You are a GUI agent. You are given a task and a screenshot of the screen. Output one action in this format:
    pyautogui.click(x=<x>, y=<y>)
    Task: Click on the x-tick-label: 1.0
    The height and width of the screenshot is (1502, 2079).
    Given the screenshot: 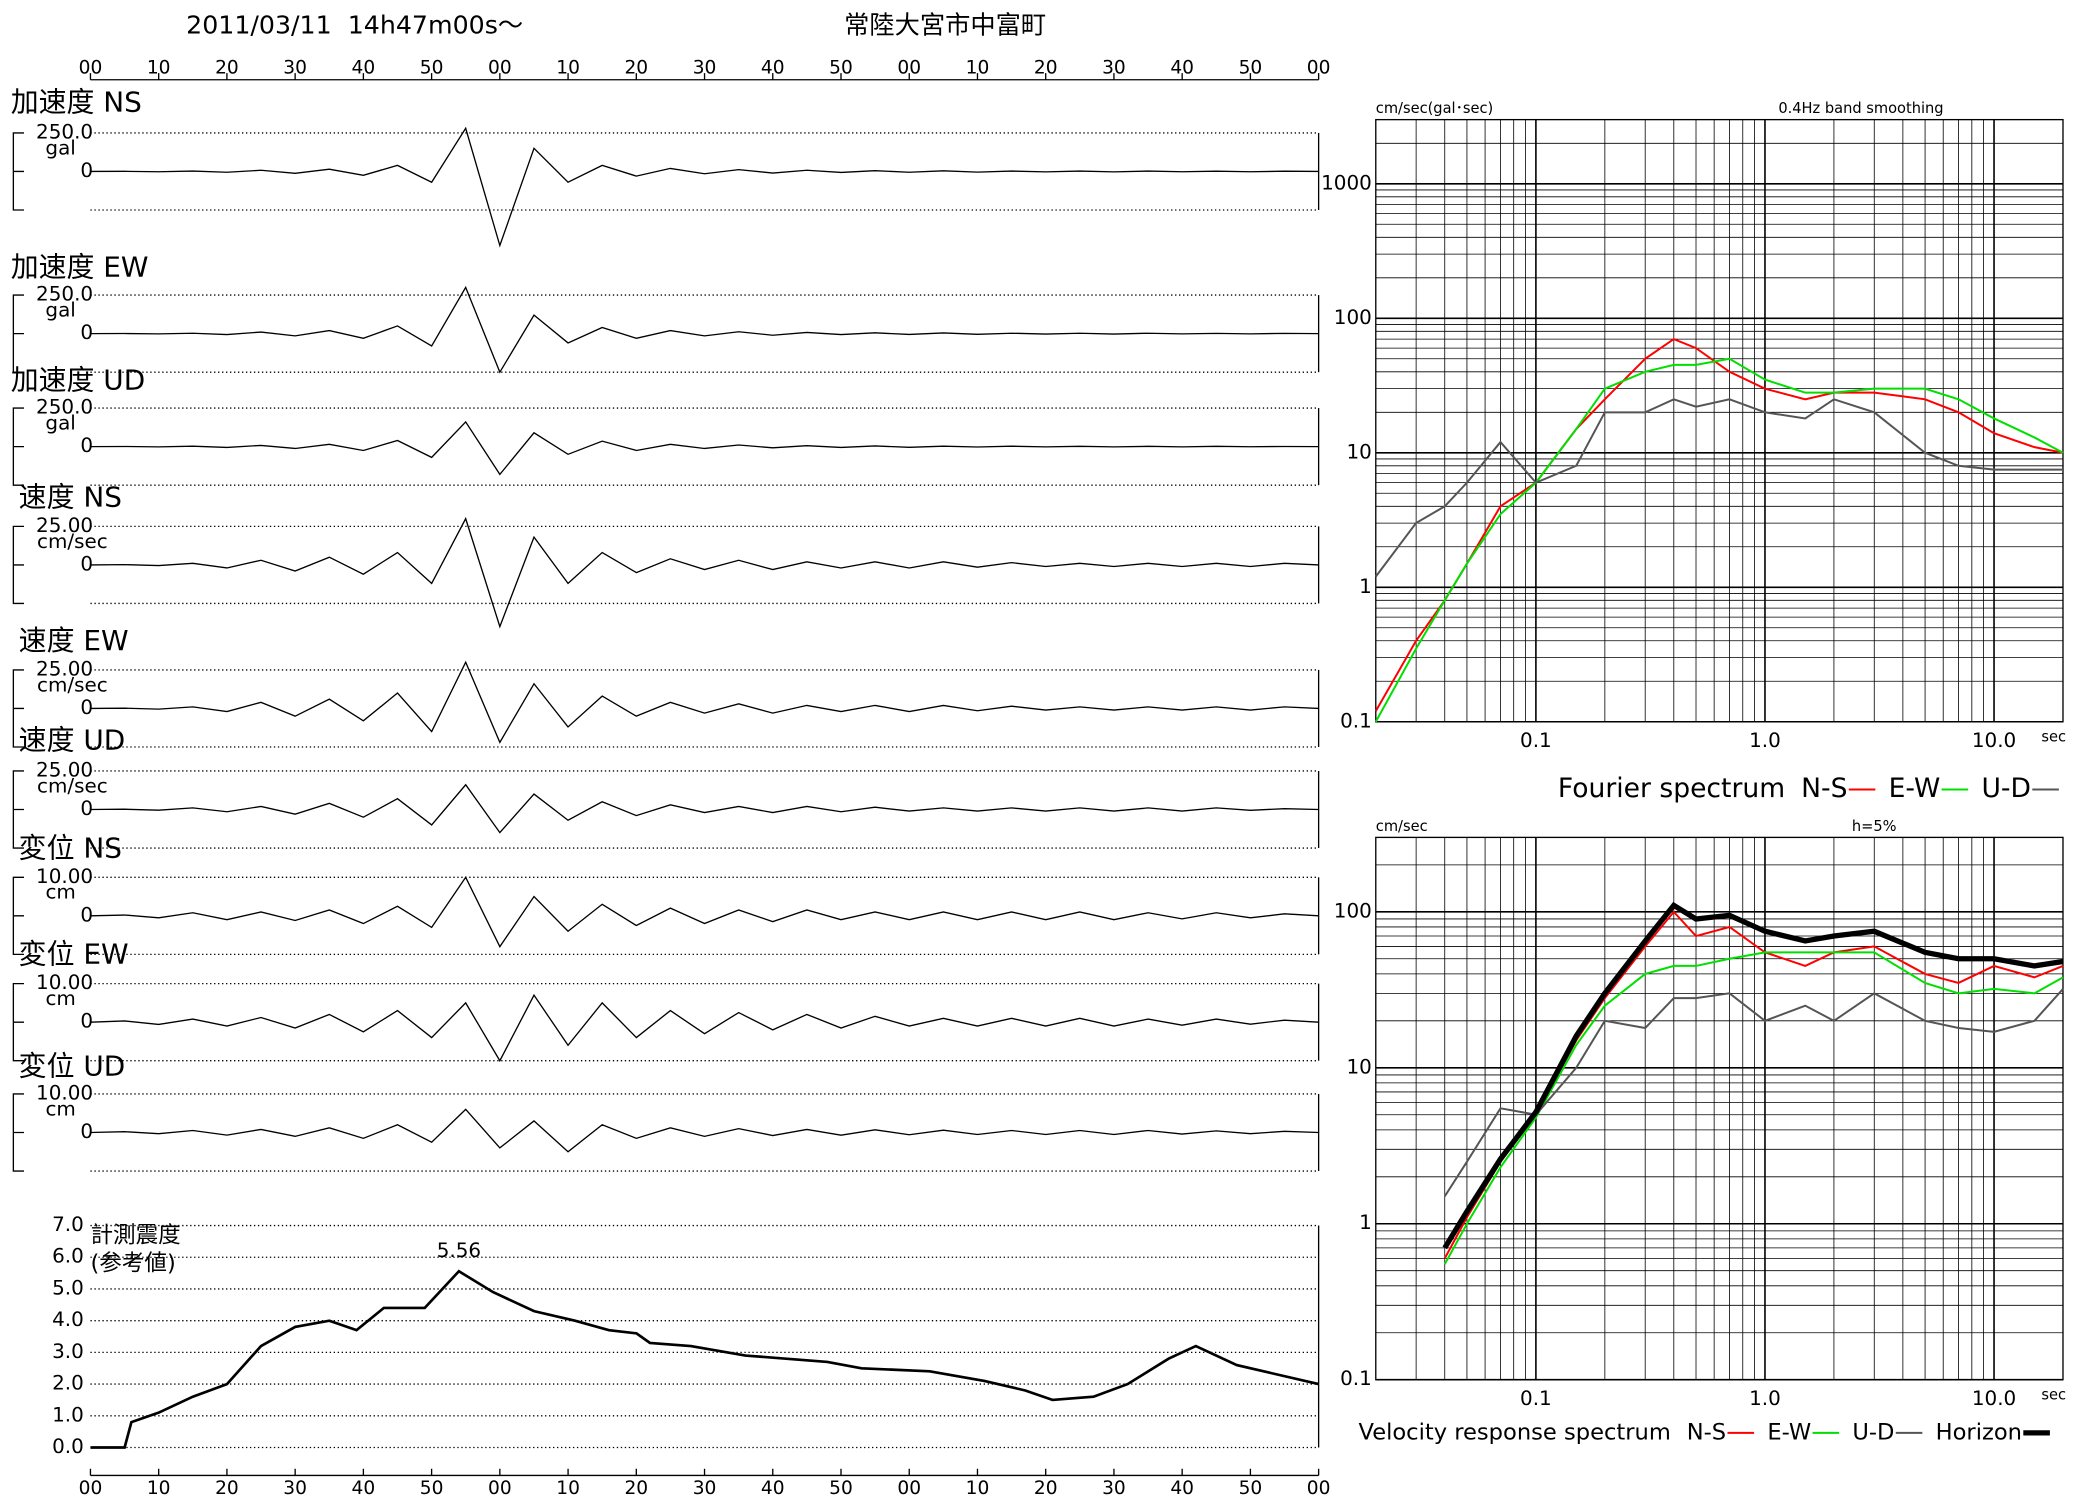 What is the action you would take?
    pyautogui.click(x=1765, y=1398)
    